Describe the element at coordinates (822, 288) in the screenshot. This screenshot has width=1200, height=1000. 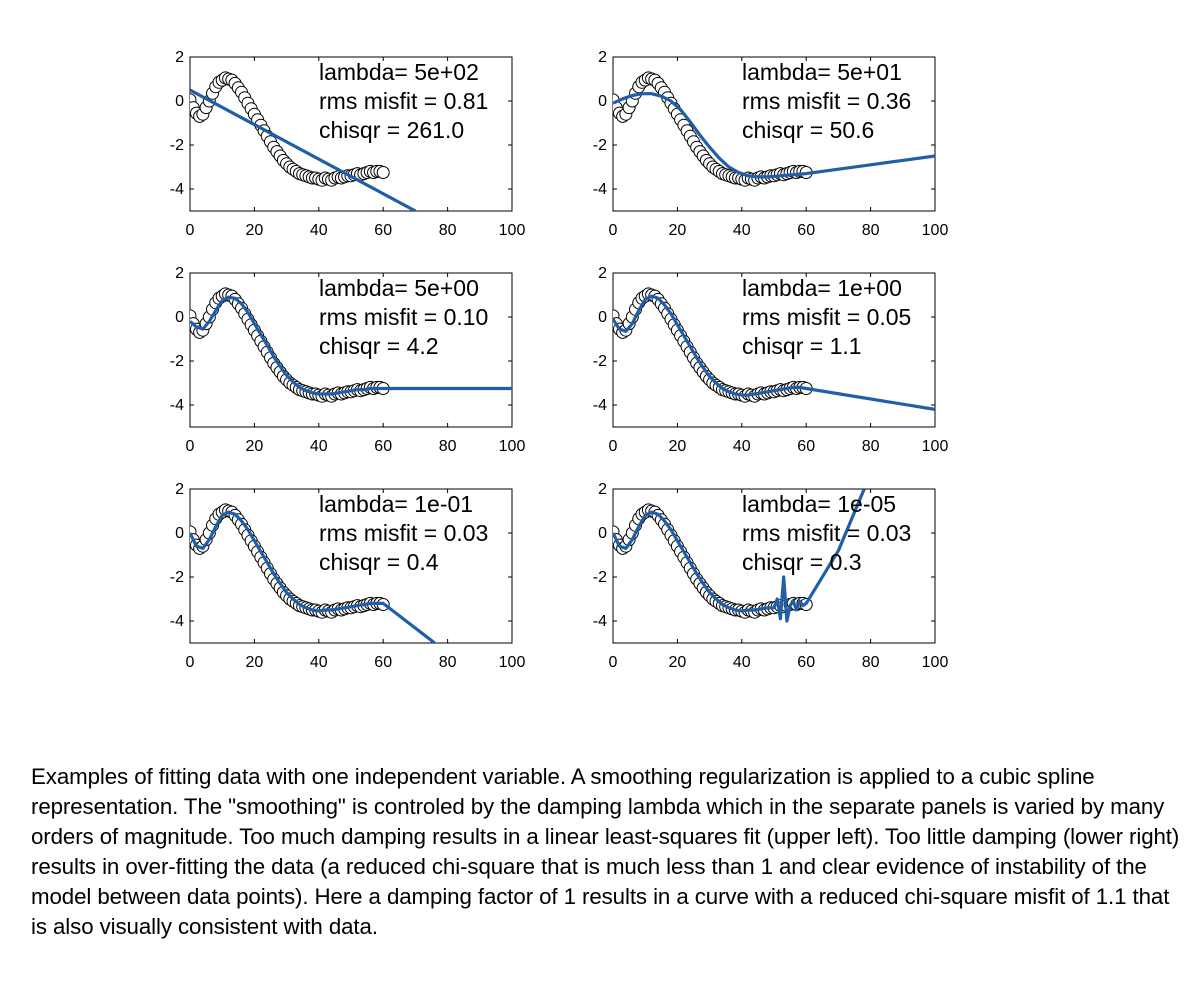
I see `annotation-line-1: lambda= 1e+00` at that location.